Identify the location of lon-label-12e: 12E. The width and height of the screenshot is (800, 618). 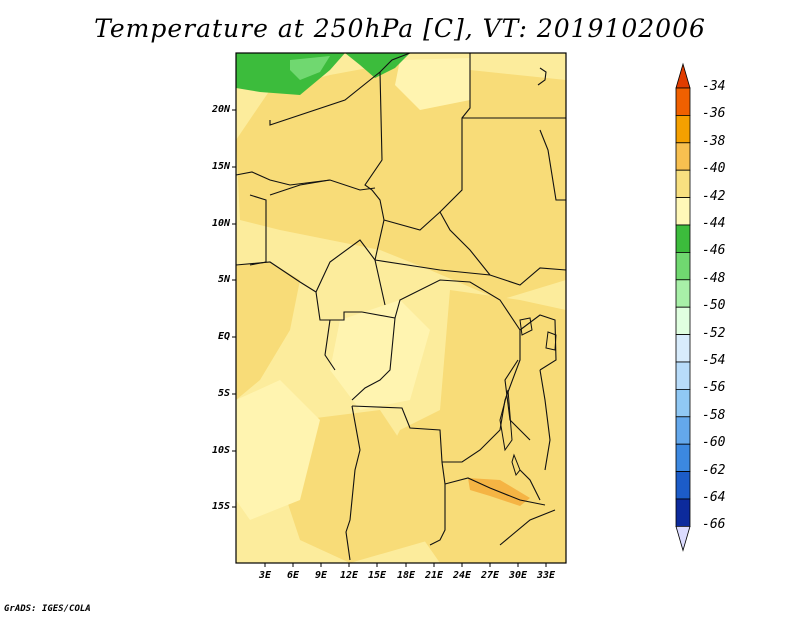
(349, 575).